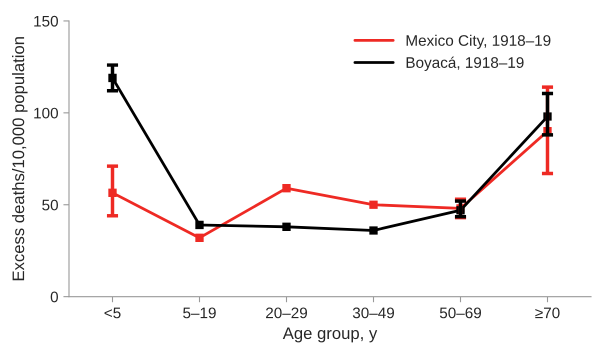 The image size is (600, 349). Describe the element at coordinates (465, 63) in the screenshot. I see `legend-label: Boyacá, 1918–19` at that location.